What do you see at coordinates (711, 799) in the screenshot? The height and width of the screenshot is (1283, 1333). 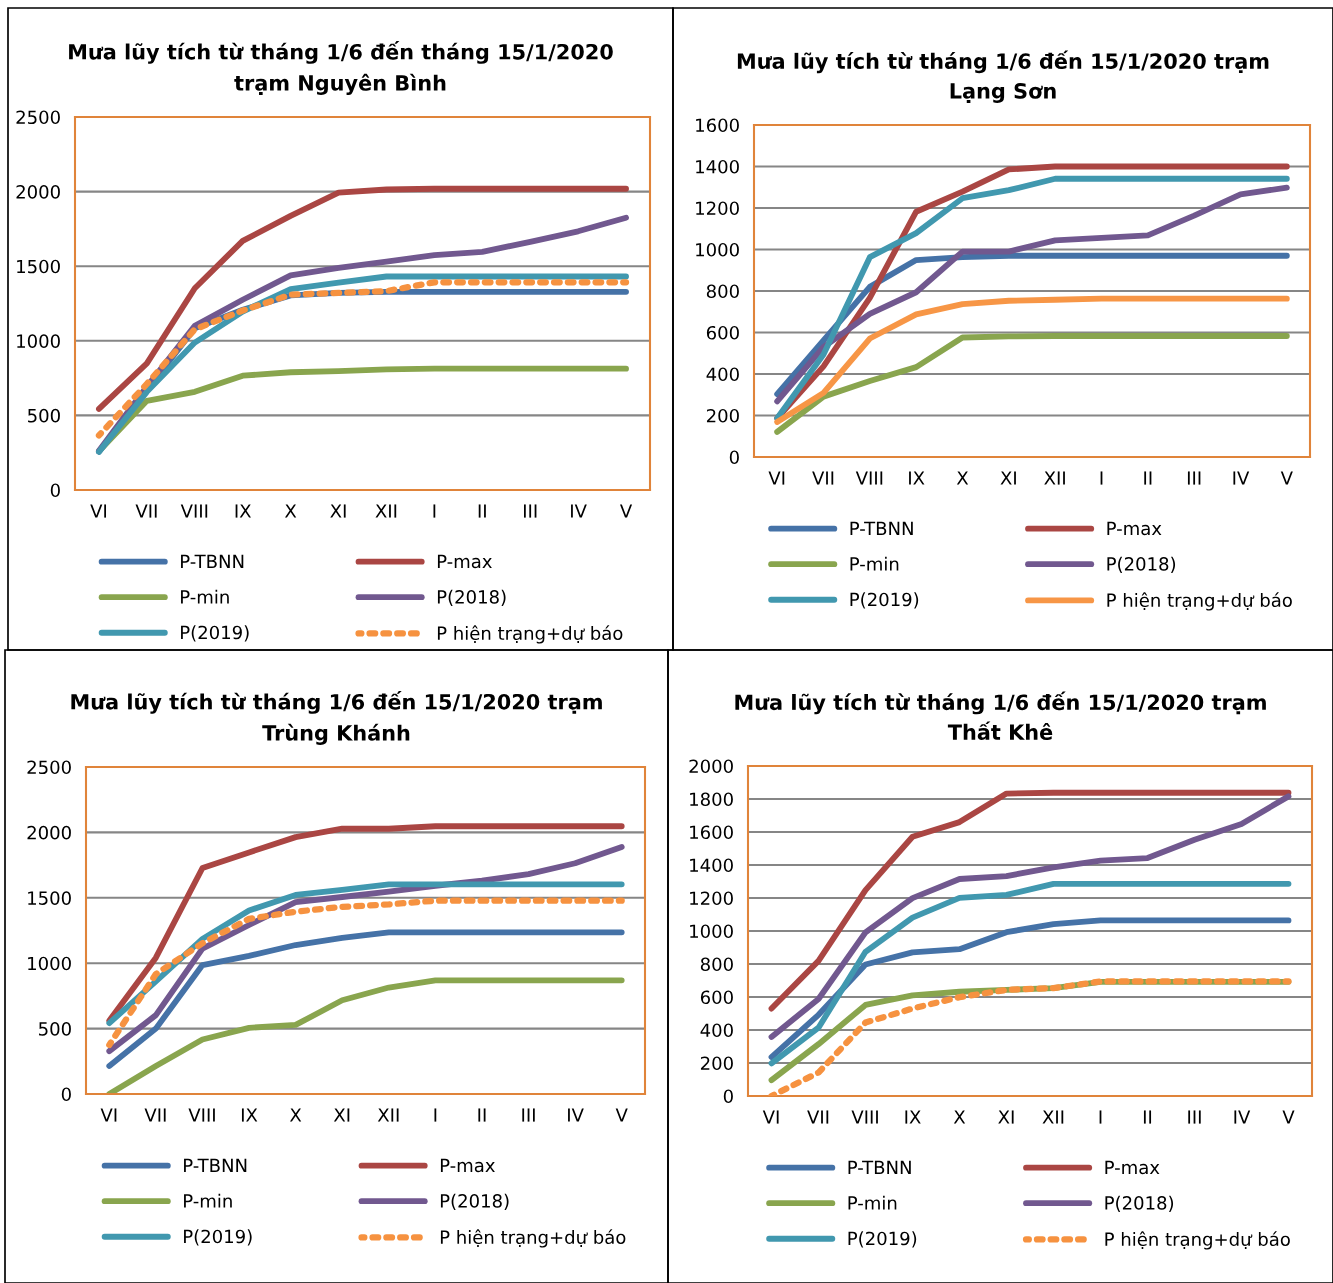 I see `y-tick-label: 1800` at bounding box center [711, 799].